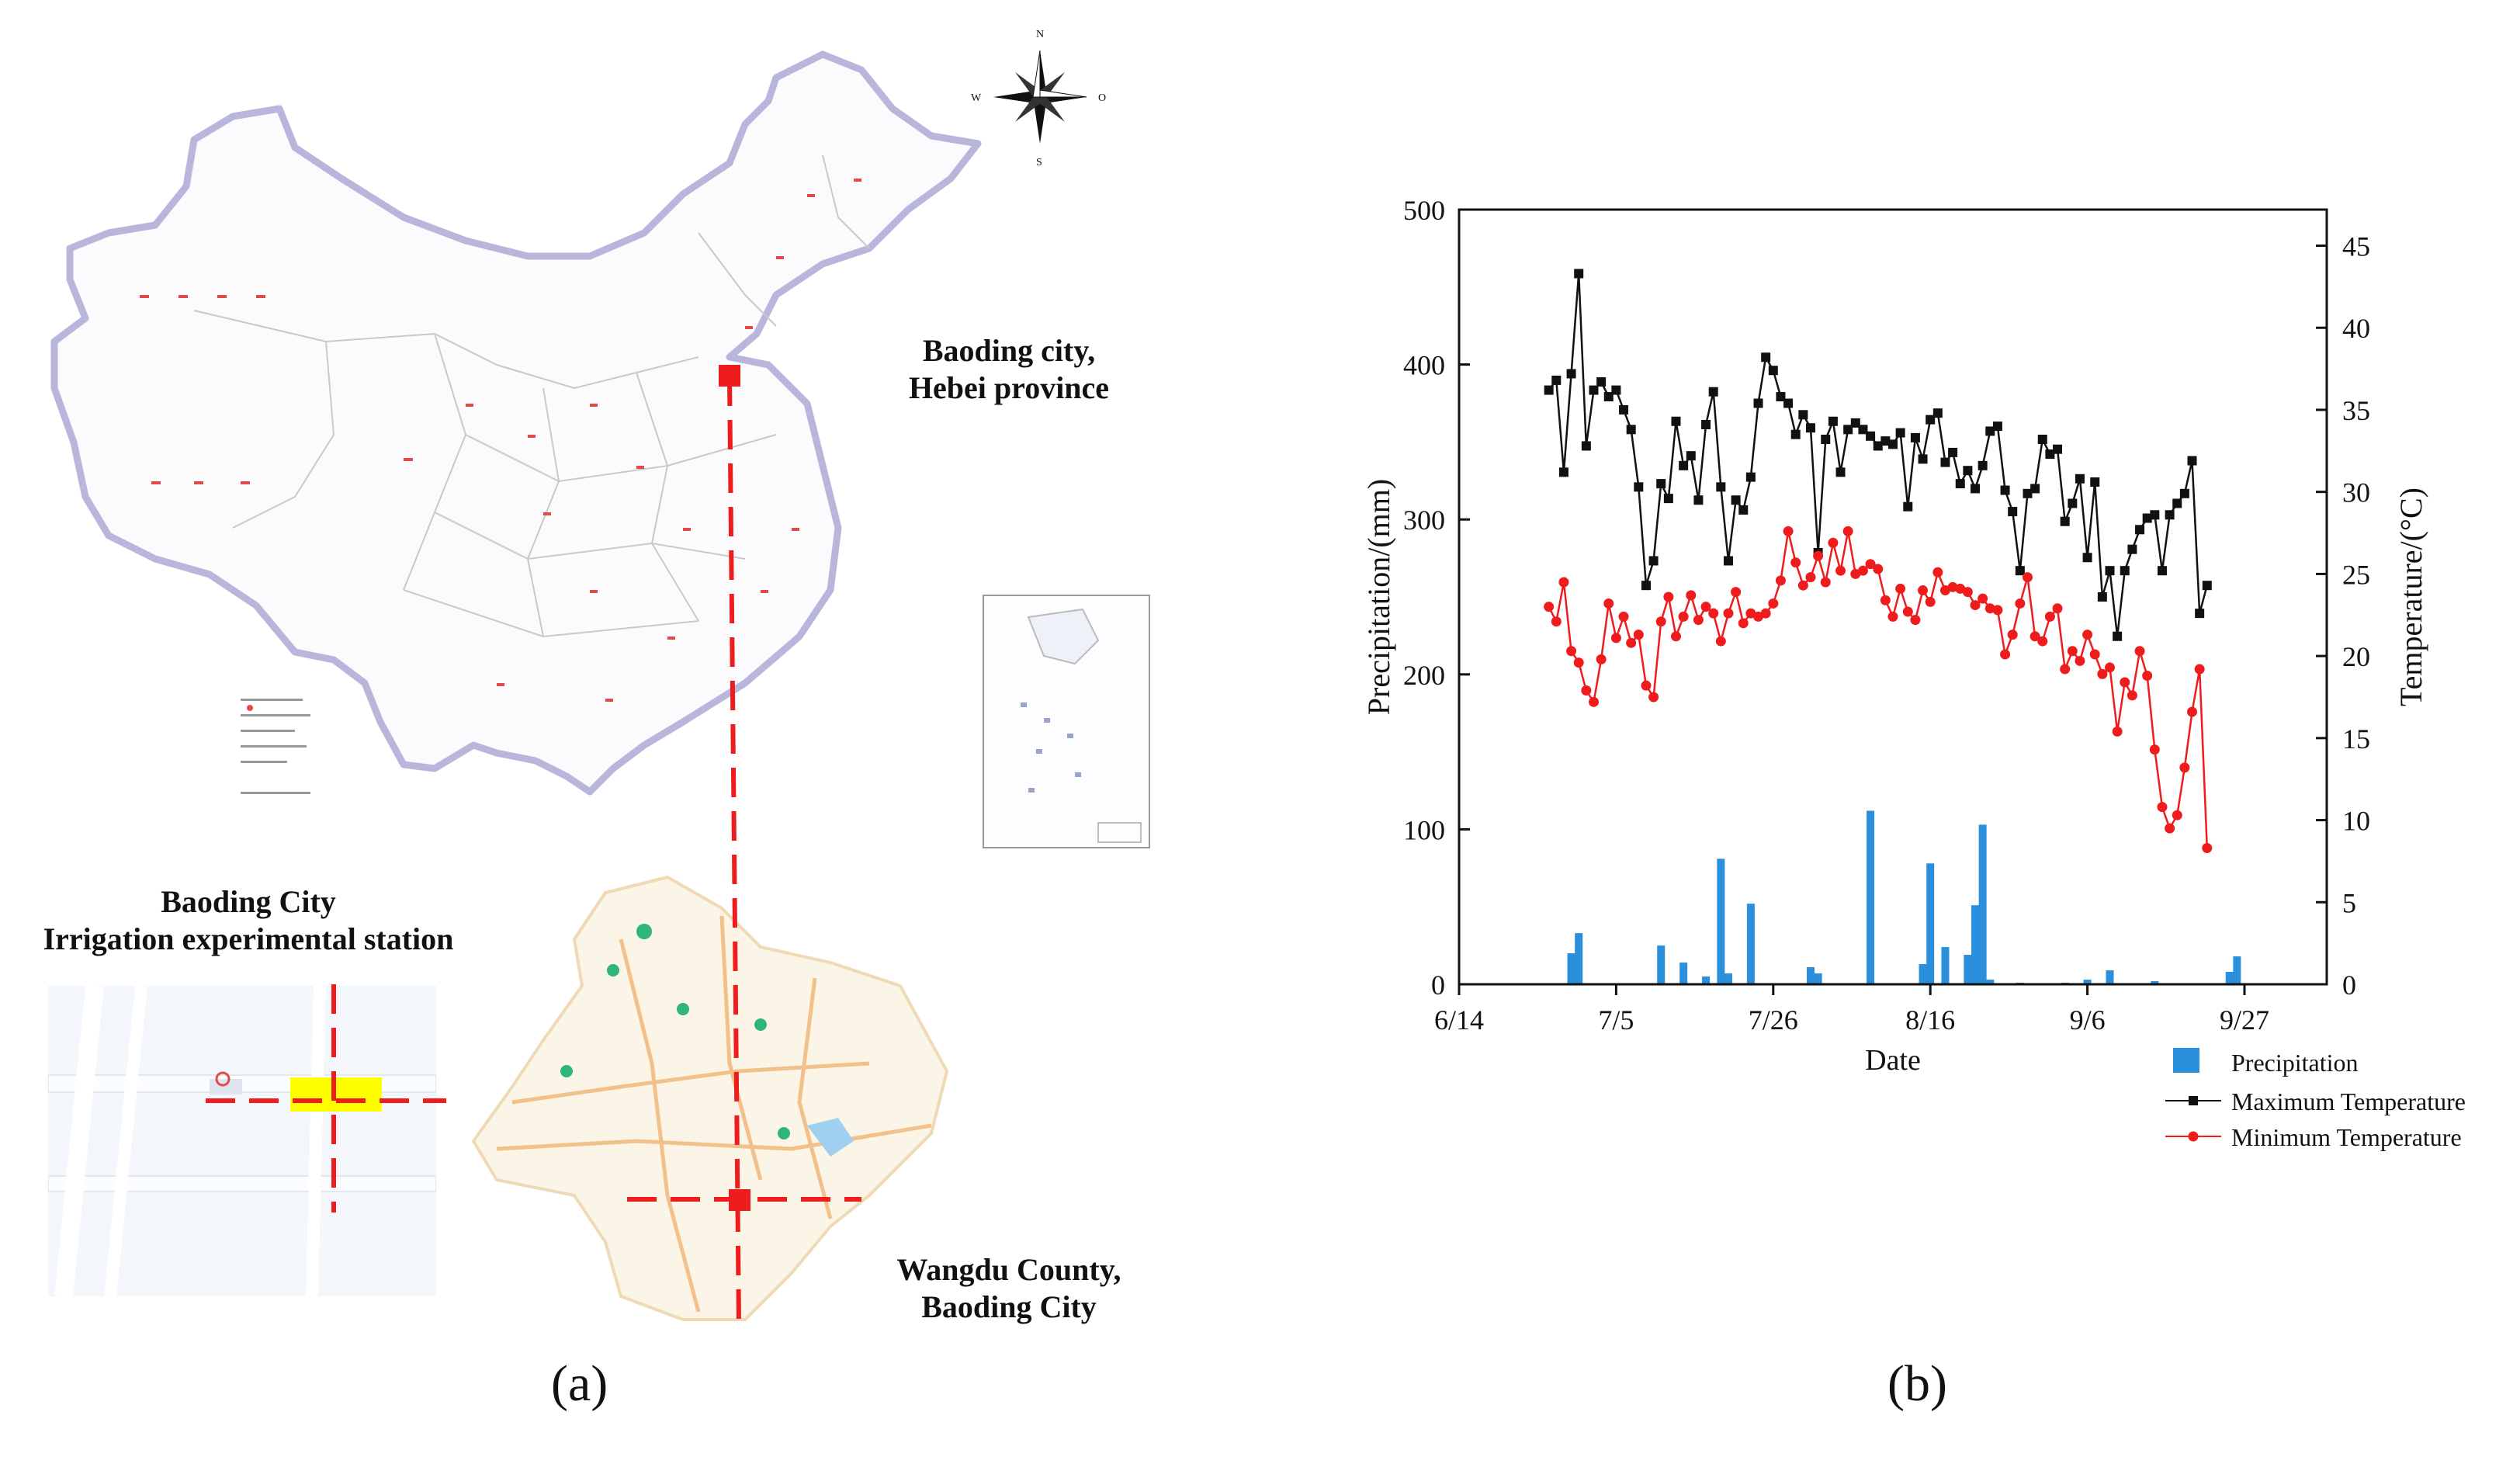  What do you see at coordinates (249, 938) in the screenshot?
I see `label-station-line2: Irrigation experimental station` at bounding box center [249, 938].